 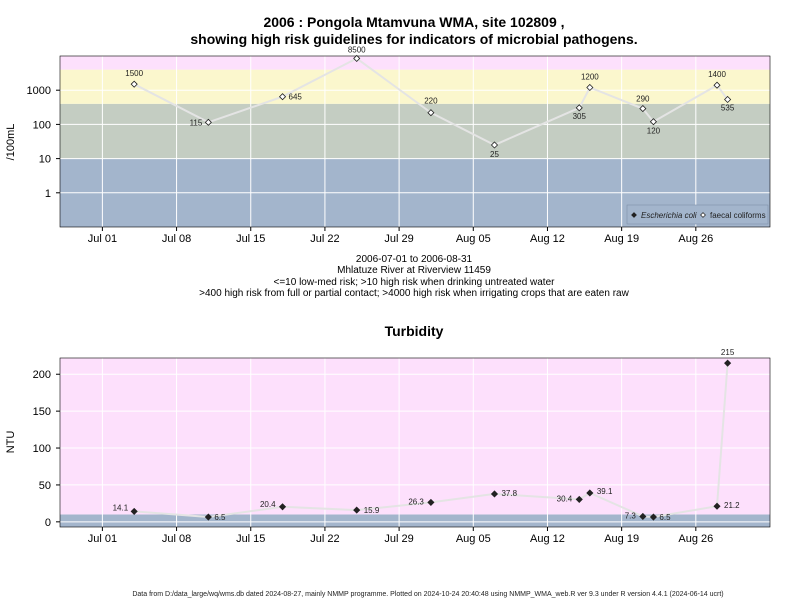 What do you see at coordinates (547, 239) in the screenshot?
I see `chart1-xtick-label: Aug 12` at bounding box center [547, 239].